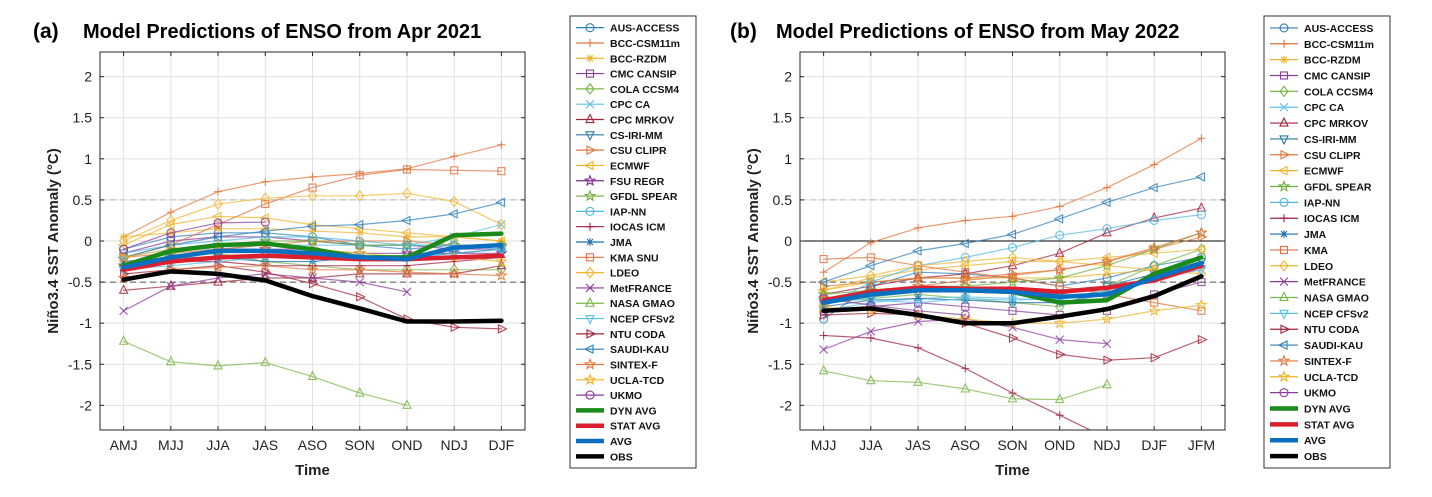 The width and height of the screenshot is (1432, 497). Describe the element at coordinates (627, 29) in the screenshot. I see `legend-item-aus-access: AUS-ACCESS` at that location.